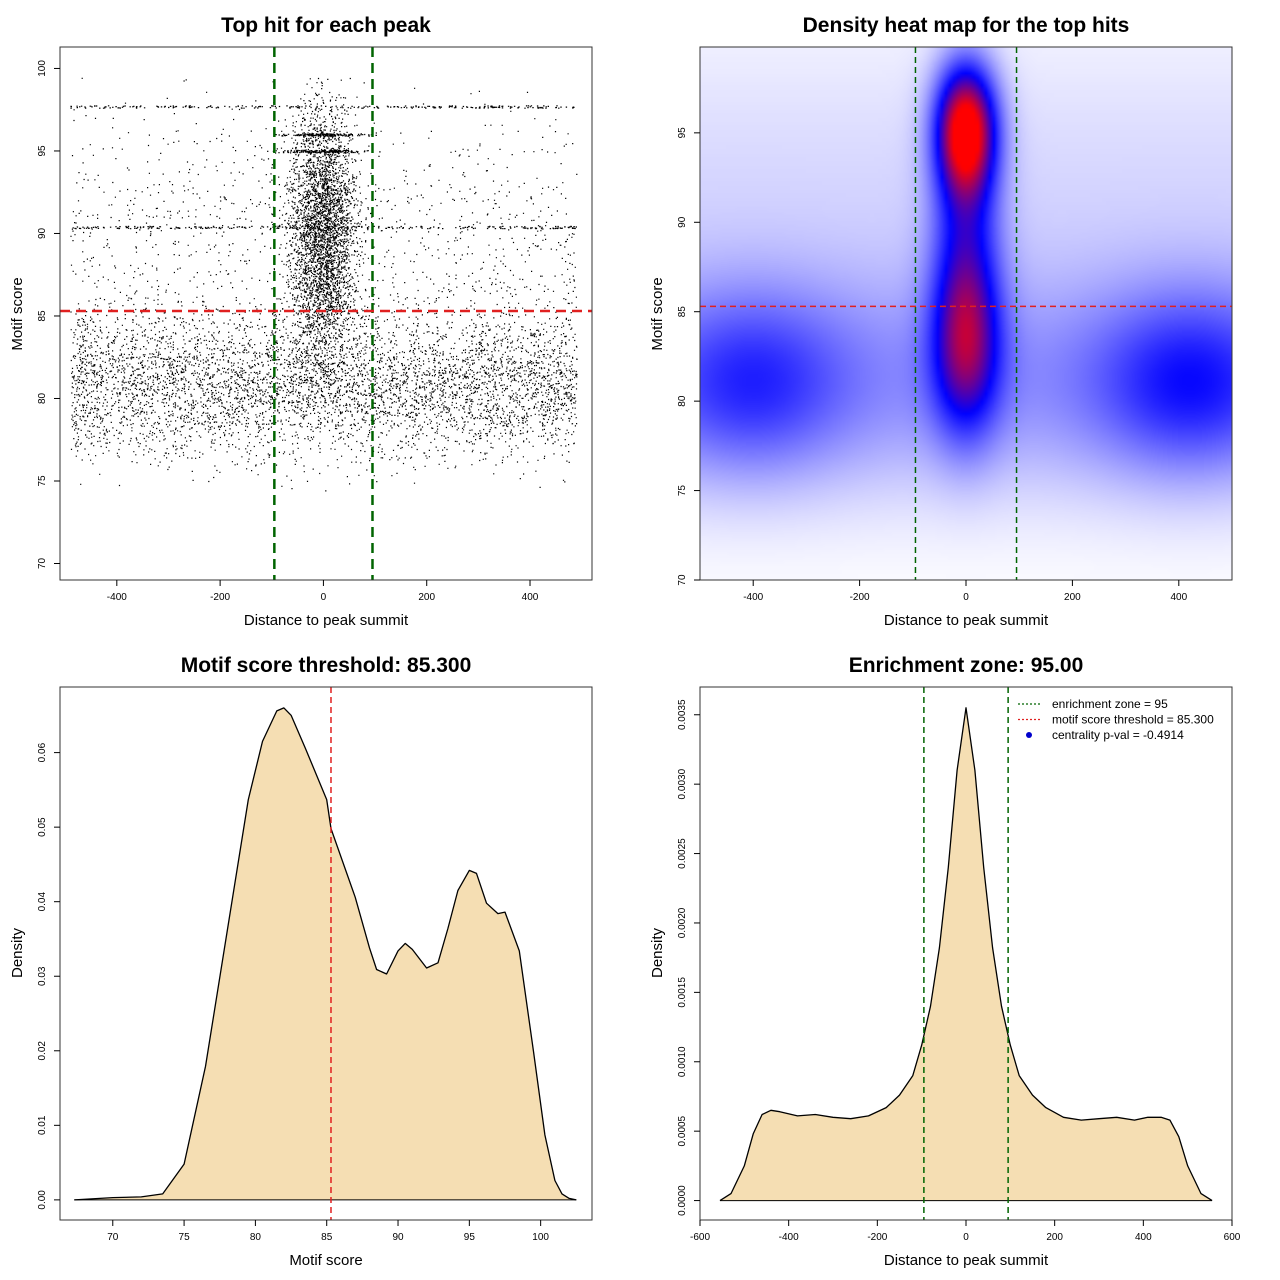  What do you see at coordinates (966, 1260) in the screenshot?
I see `enrichment-density-x-label: Distance to peak summit` at bounding box center [966, 1260].